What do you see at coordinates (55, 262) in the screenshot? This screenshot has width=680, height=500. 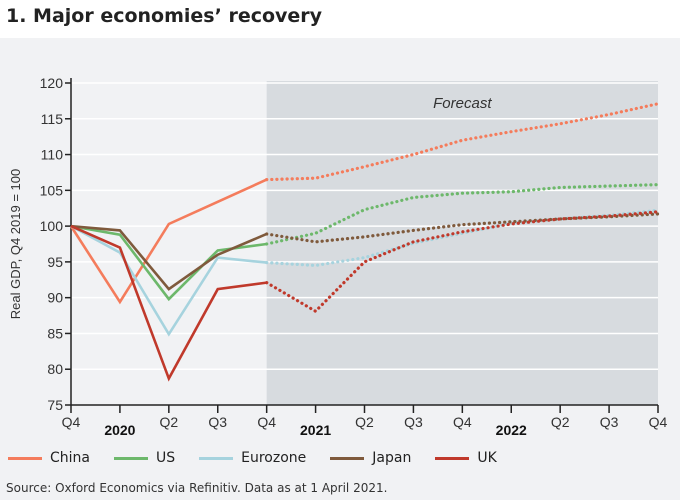 I see `y-tick-label: 95` at bounding box center [55, 262].